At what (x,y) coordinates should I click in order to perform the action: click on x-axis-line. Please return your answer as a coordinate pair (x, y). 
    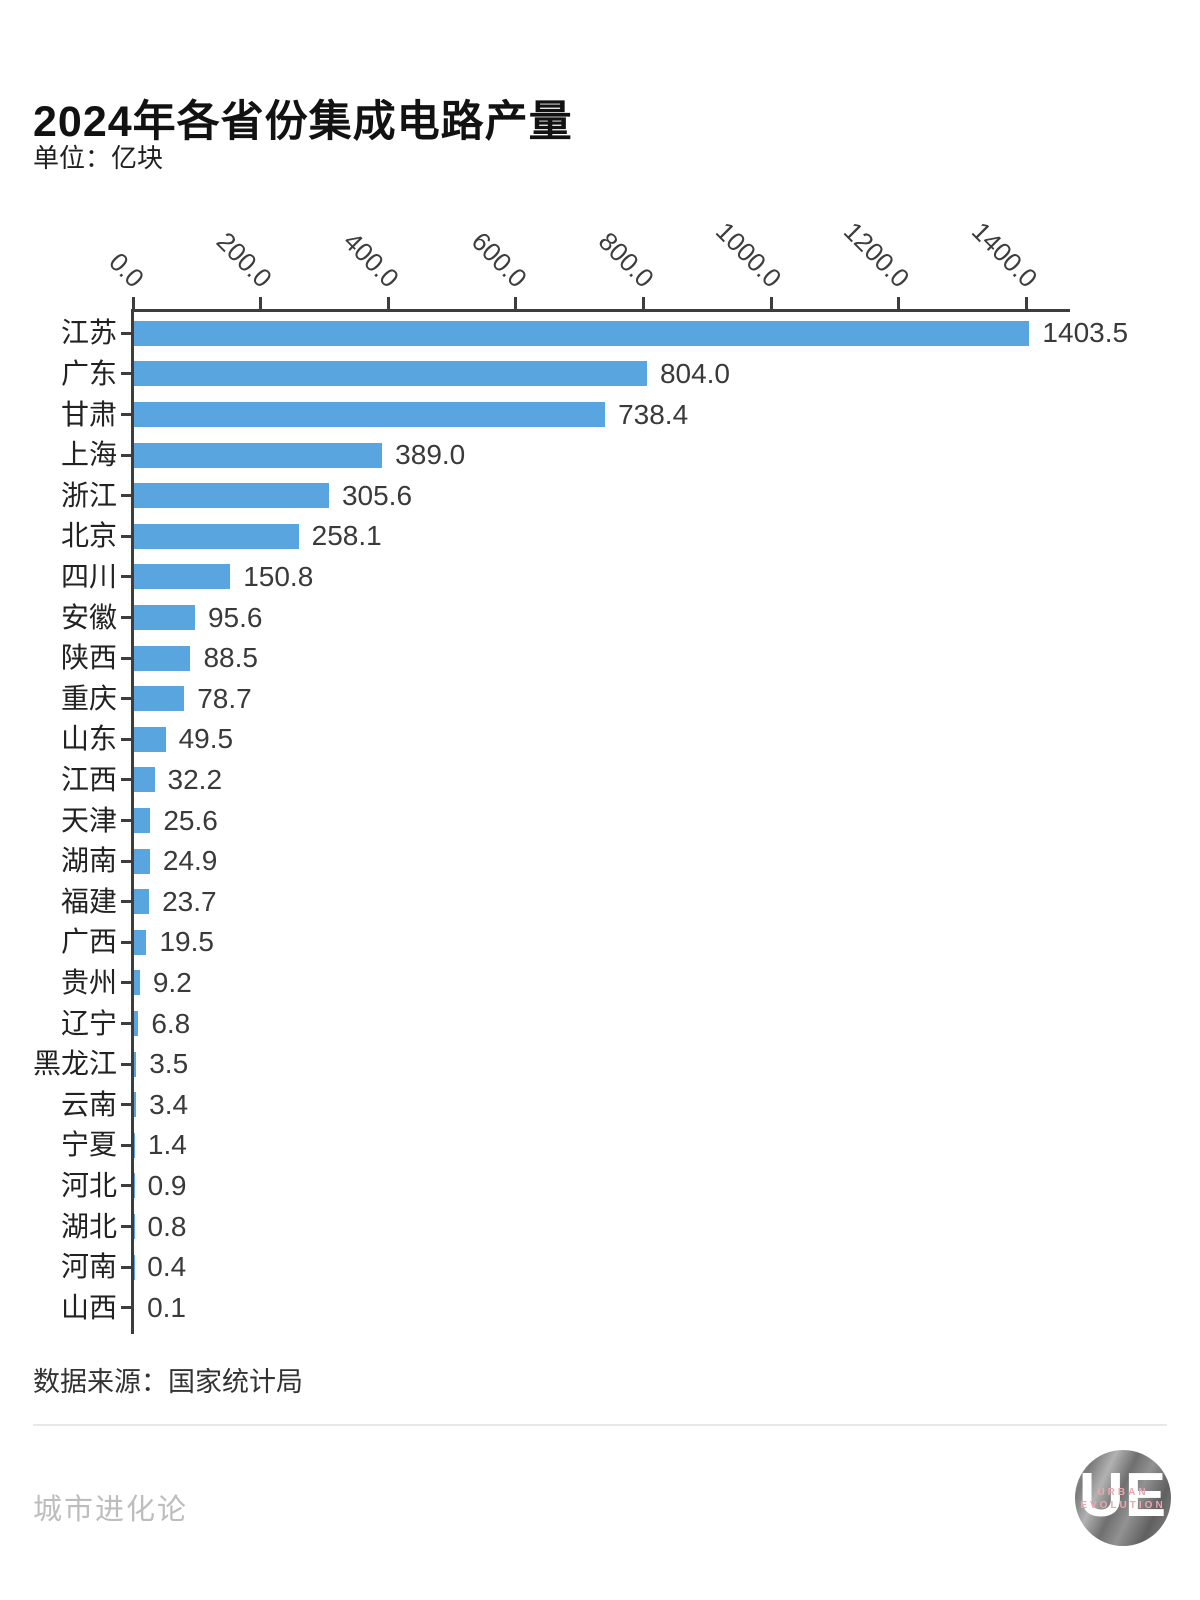
    Looking at the image, I should click on (600, 310).